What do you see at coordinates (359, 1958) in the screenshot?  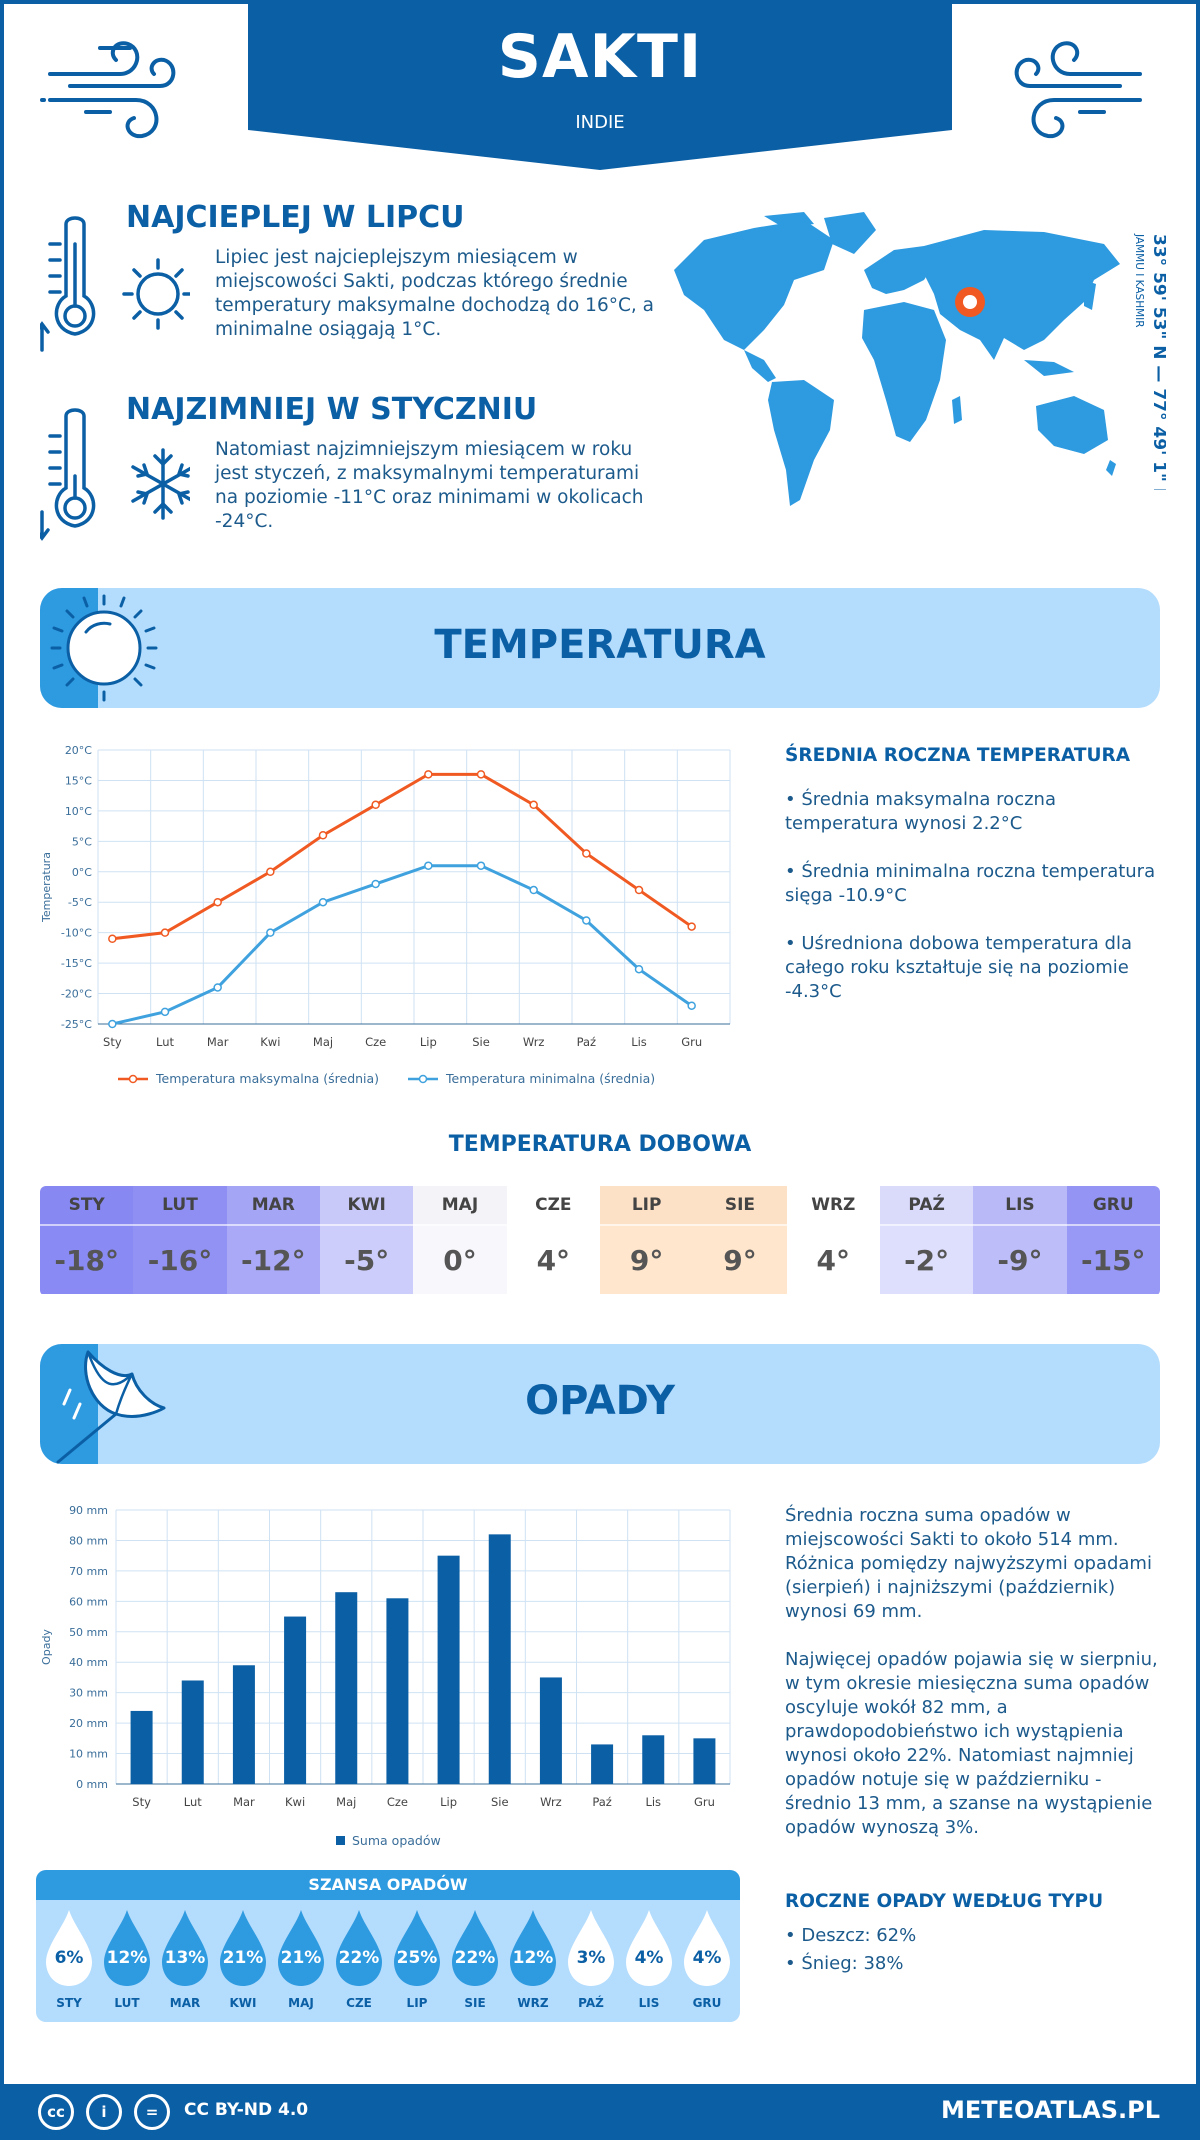 I see `precip-chance-value: 22%` at bounding box center [359, 1958].